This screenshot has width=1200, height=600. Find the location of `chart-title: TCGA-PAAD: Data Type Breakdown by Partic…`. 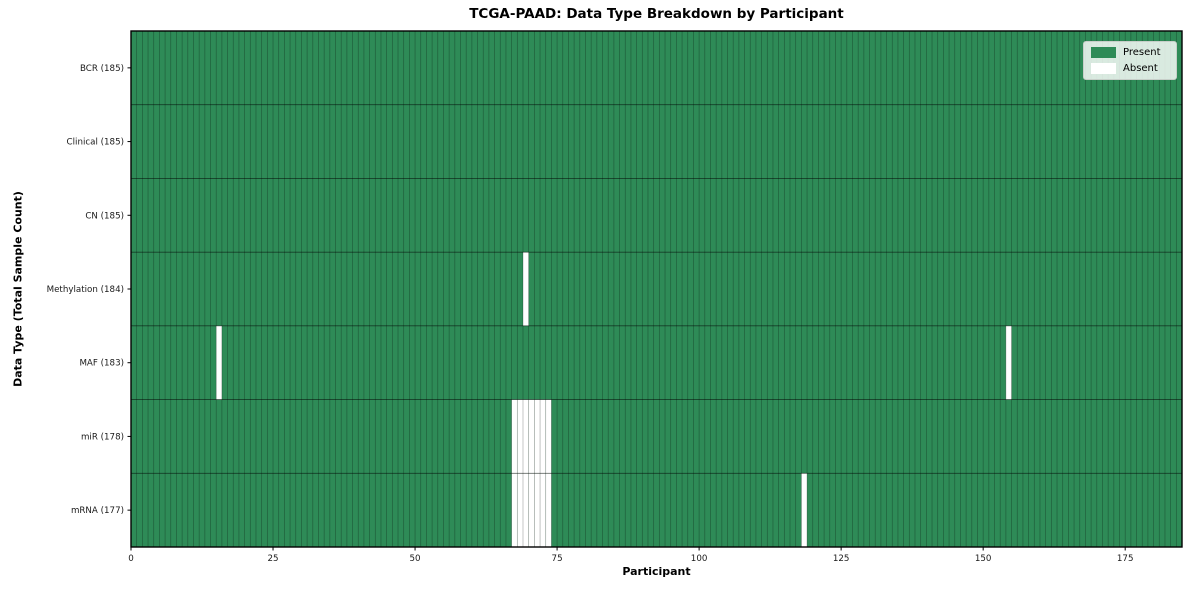

chart-title: TCGA-PAAD: Data Type Breakdown by Partic… is located at coordinates (656, 14).